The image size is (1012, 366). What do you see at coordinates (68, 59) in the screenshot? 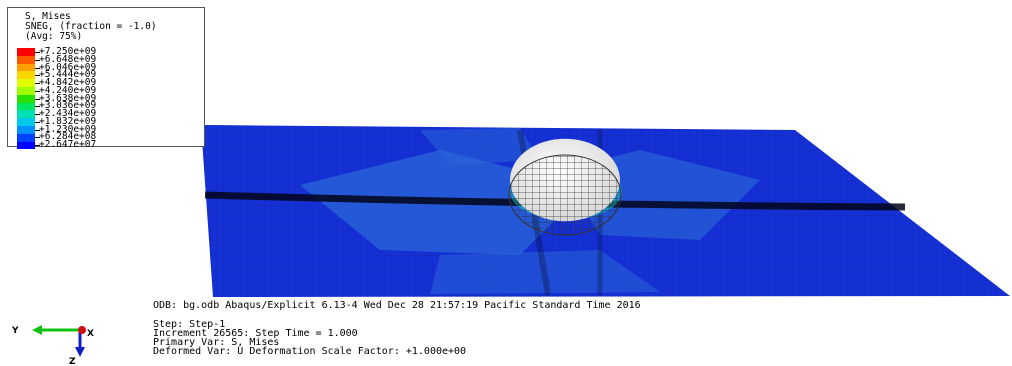
I see `legend-value-label: +6.648e+09` at bounding box center [68, 59].